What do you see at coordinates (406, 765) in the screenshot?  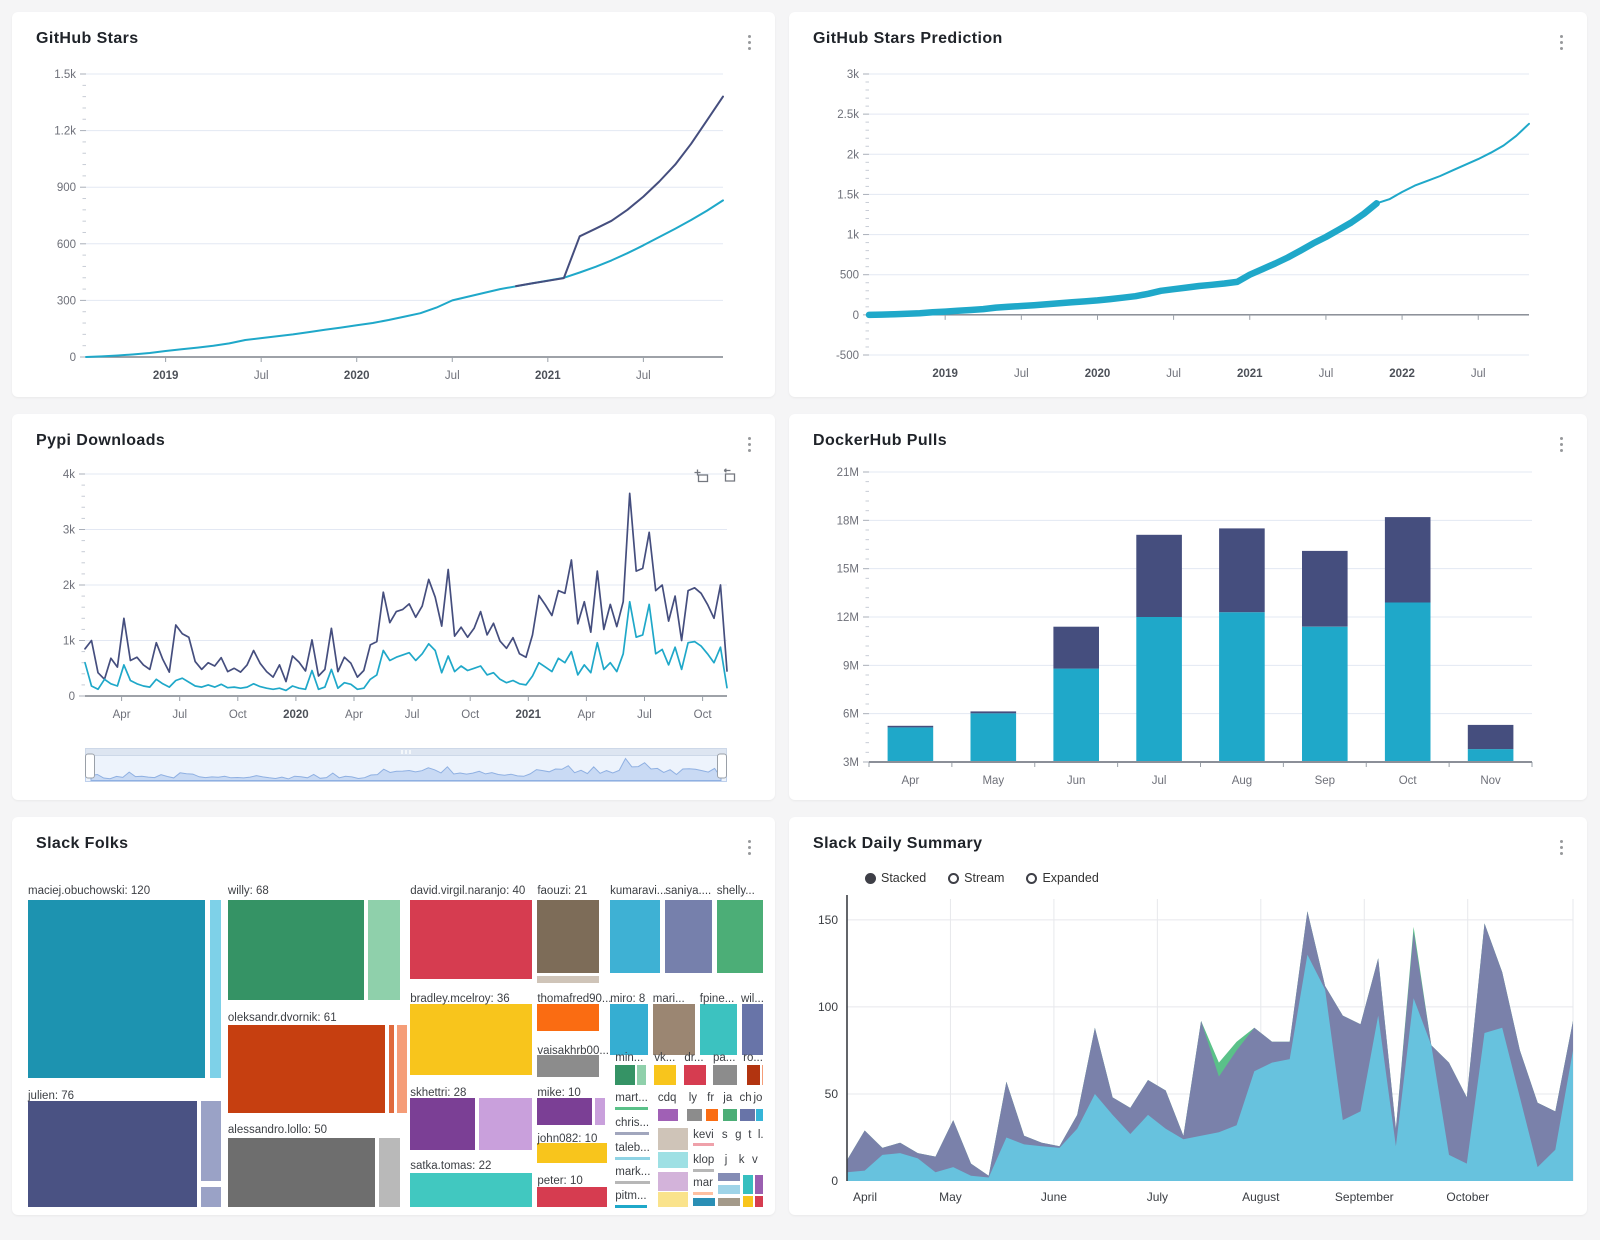 I see `datazoom-slider` at bounding box center [406, 765].